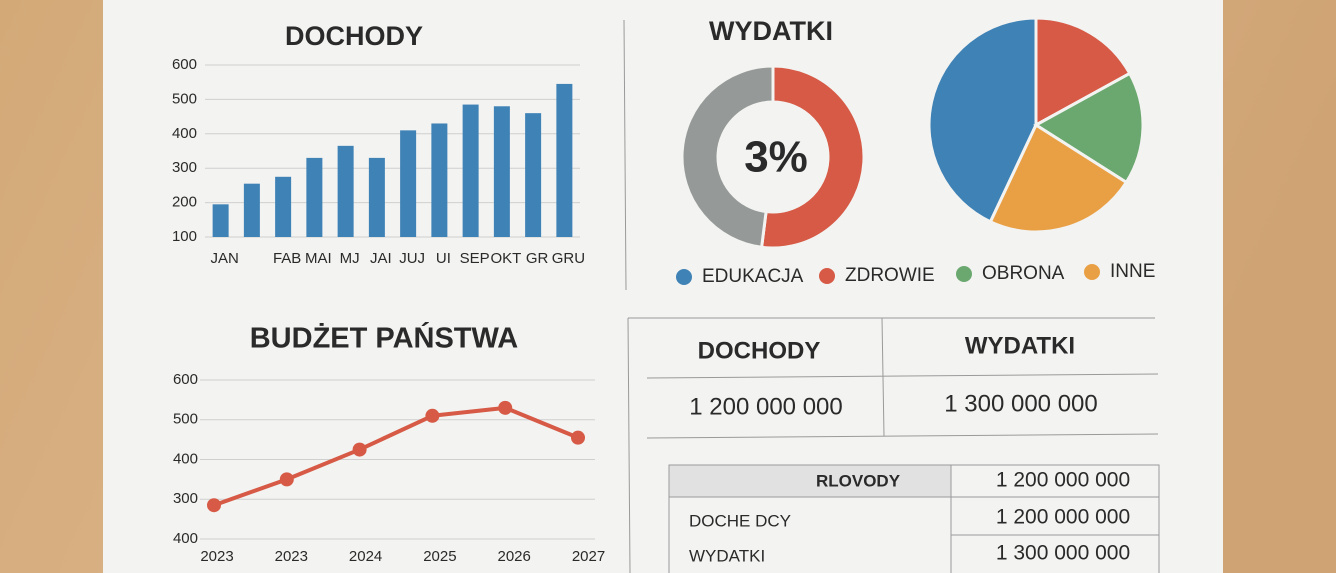 Image resolution: width=1336 pixels, height=573 pixels. Describe the element at coordinates (1132, 271) in the screenshot. I see `legend-label: INNE` at that location.